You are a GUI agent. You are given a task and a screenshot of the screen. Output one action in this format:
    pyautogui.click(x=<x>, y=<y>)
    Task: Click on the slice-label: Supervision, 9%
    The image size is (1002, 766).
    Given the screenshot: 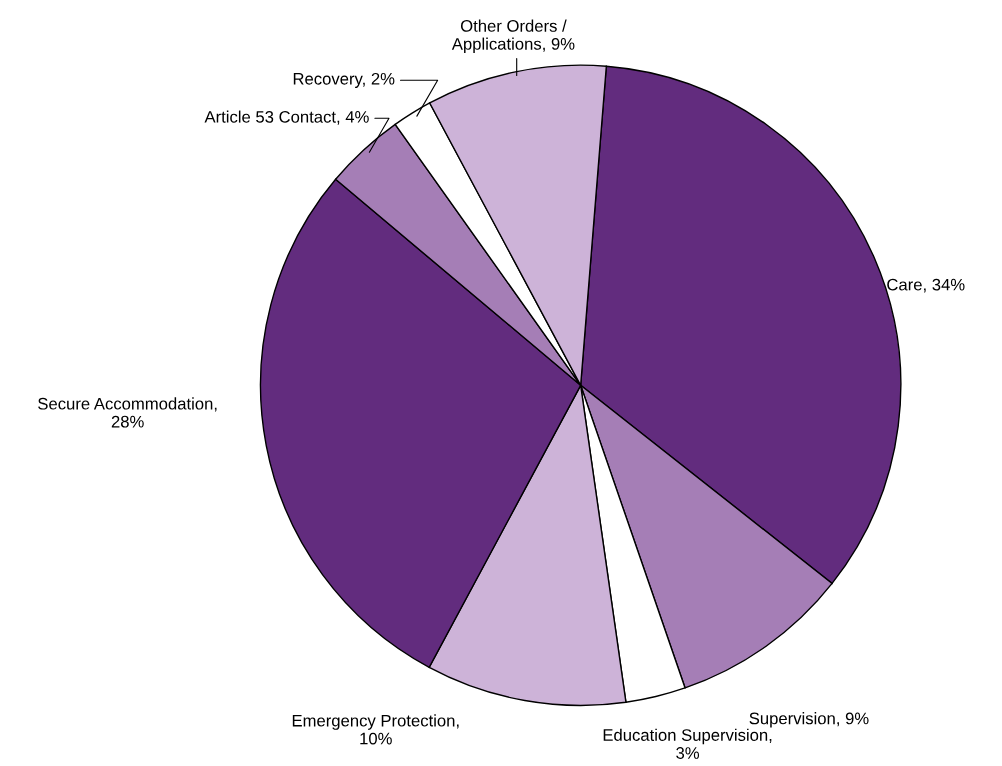 What is the action you would take?
    pyautogui.click(x=809, y=720)
    